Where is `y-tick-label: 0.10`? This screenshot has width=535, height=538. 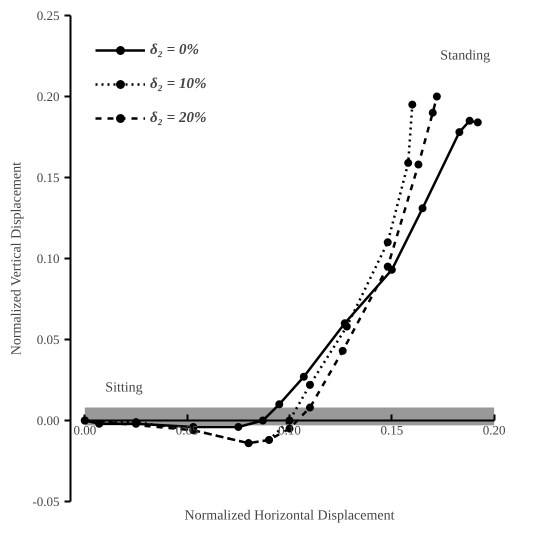
y-tick-label: 0.10 is located at coordinates (48, 258).